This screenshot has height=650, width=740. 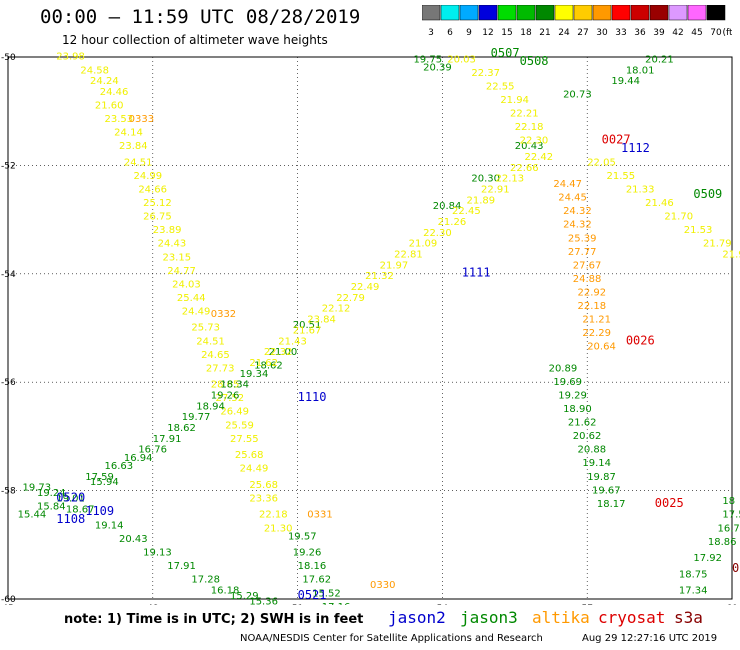 I want to click on wave-height-reading: 15.52, so click(x=326, y=593).